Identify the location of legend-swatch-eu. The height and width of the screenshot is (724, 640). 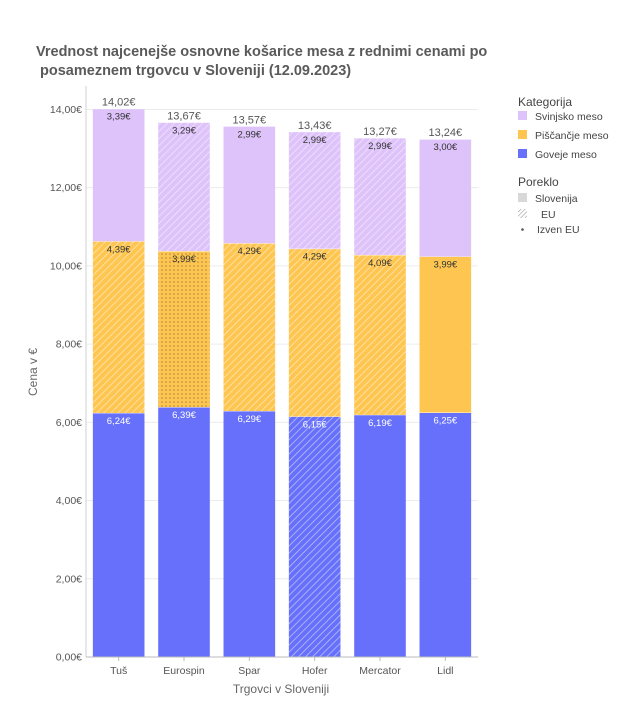
(522, 213).